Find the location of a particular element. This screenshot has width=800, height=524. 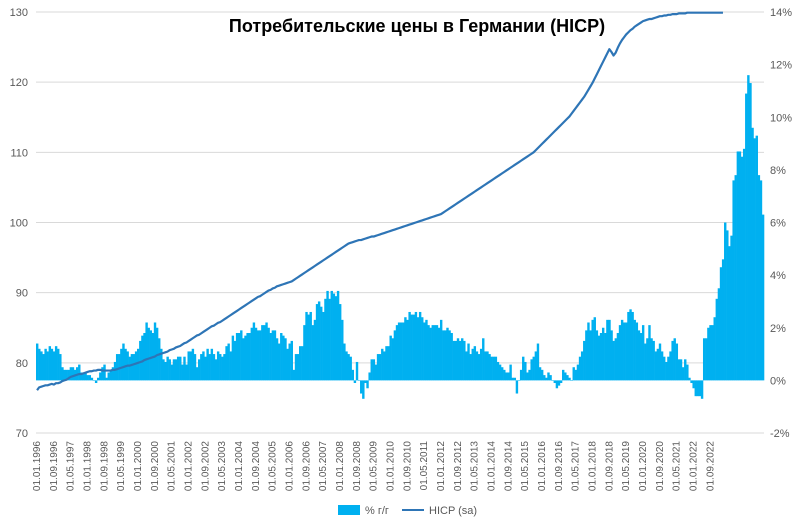

y-left-tick-label: 120 is located at coordinates (19, 83).